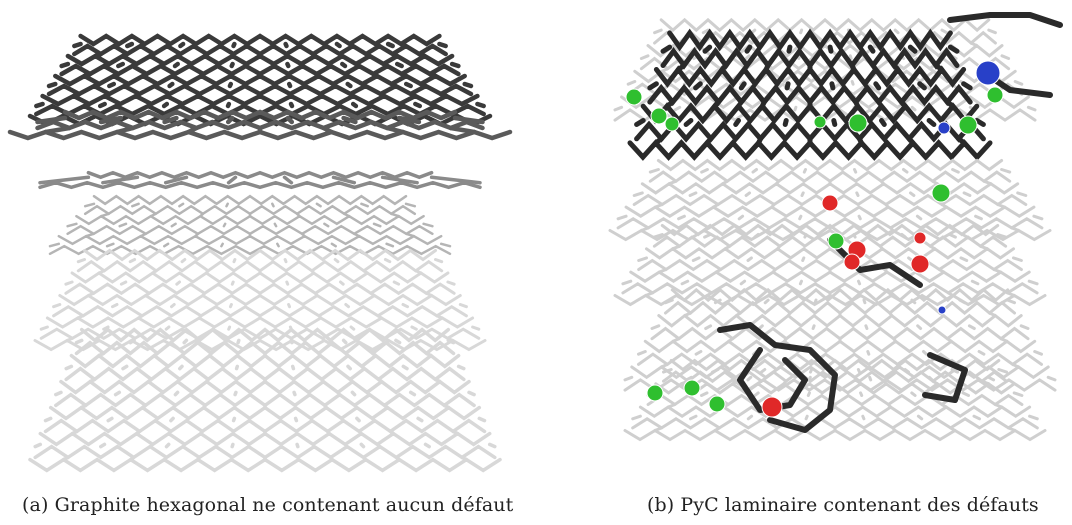 The width and height of the screenshot is (1072, 525). I want to click on pyc-layer-1-dark, so click(810, 94).